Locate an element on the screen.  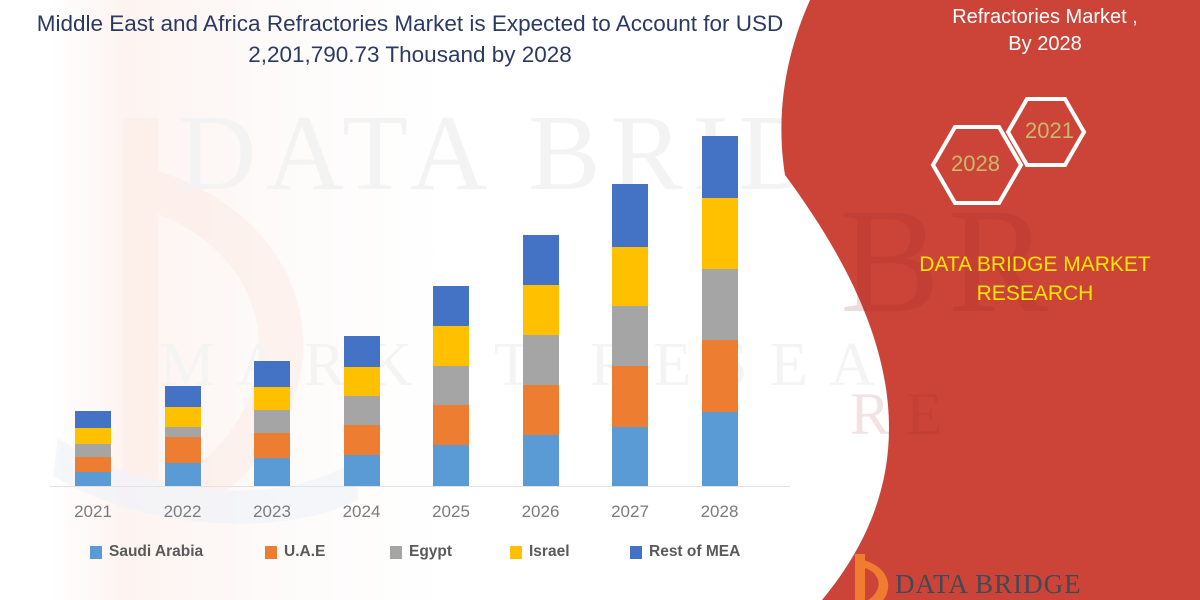
bar-segment-2028-egypt is located at coordinates (719, 304).